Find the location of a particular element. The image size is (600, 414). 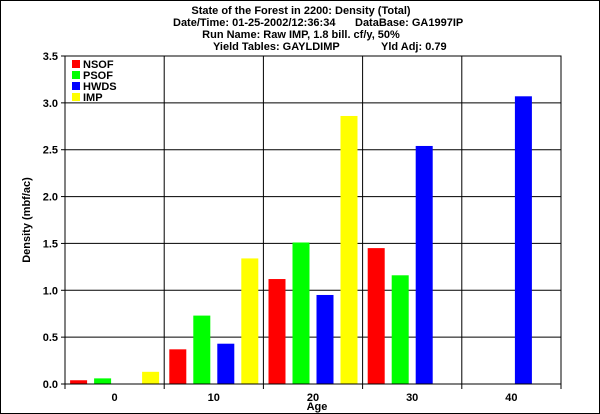

x-axis-label: Age is located at coordinates (317, 407).